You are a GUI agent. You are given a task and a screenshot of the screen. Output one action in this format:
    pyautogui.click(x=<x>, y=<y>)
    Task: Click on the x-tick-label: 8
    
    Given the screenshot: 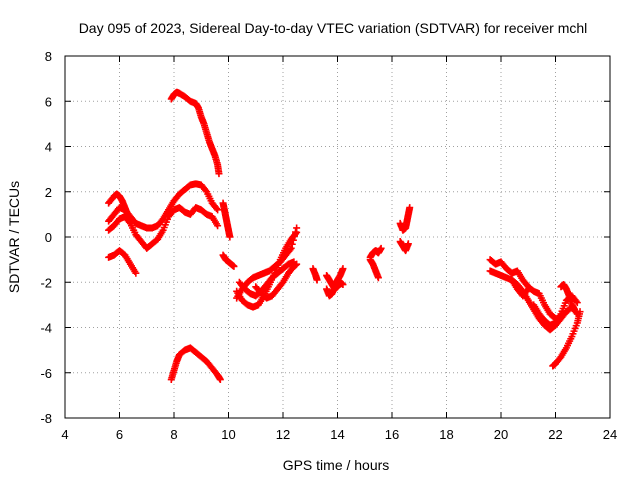 What is the action you would take?
    pyautogui.click(x=173, y=434)
    